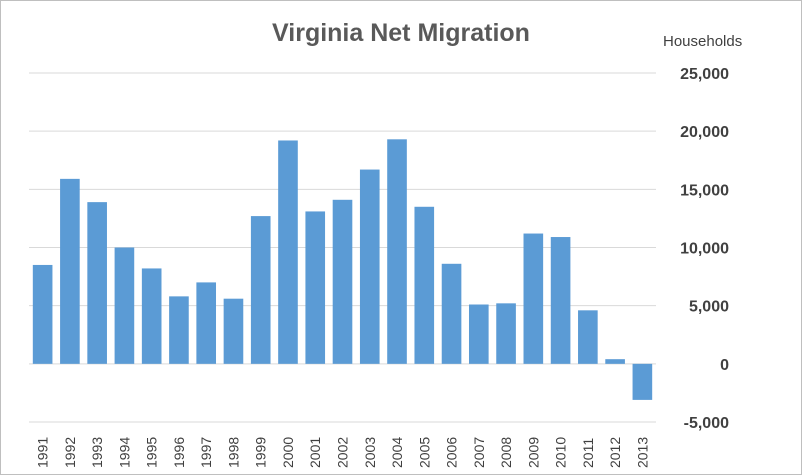  I want to click on y-tick-label: 10,000, so click(704, 249).